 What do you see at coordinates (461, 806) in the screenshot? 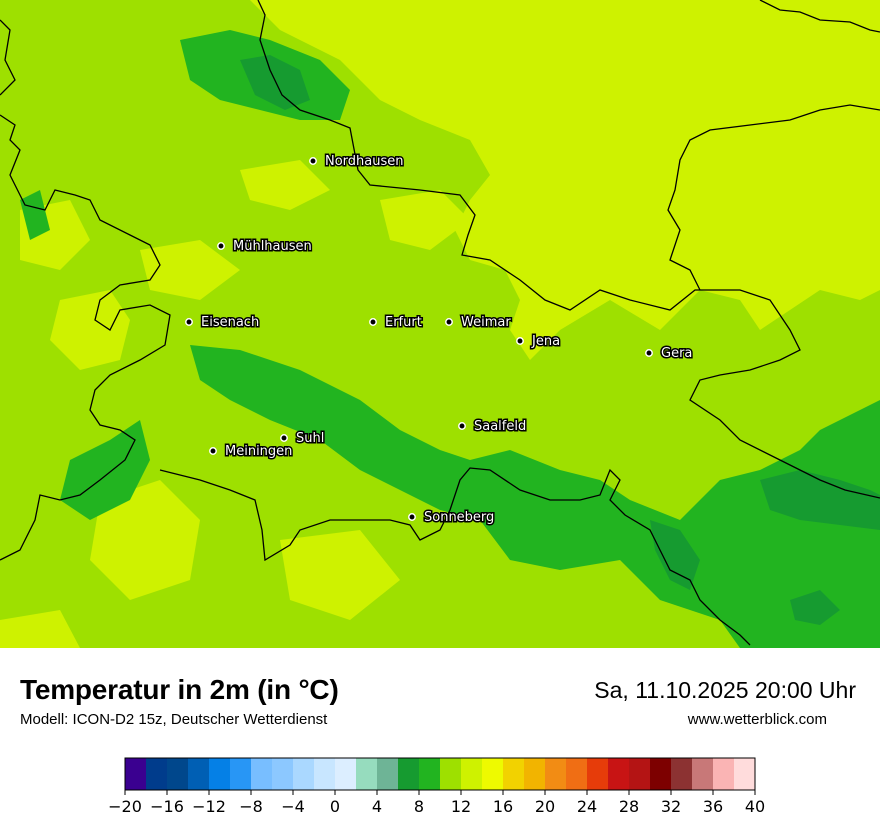
I see `colorbar-tick-label: 12` at bounding box center [461, 806].